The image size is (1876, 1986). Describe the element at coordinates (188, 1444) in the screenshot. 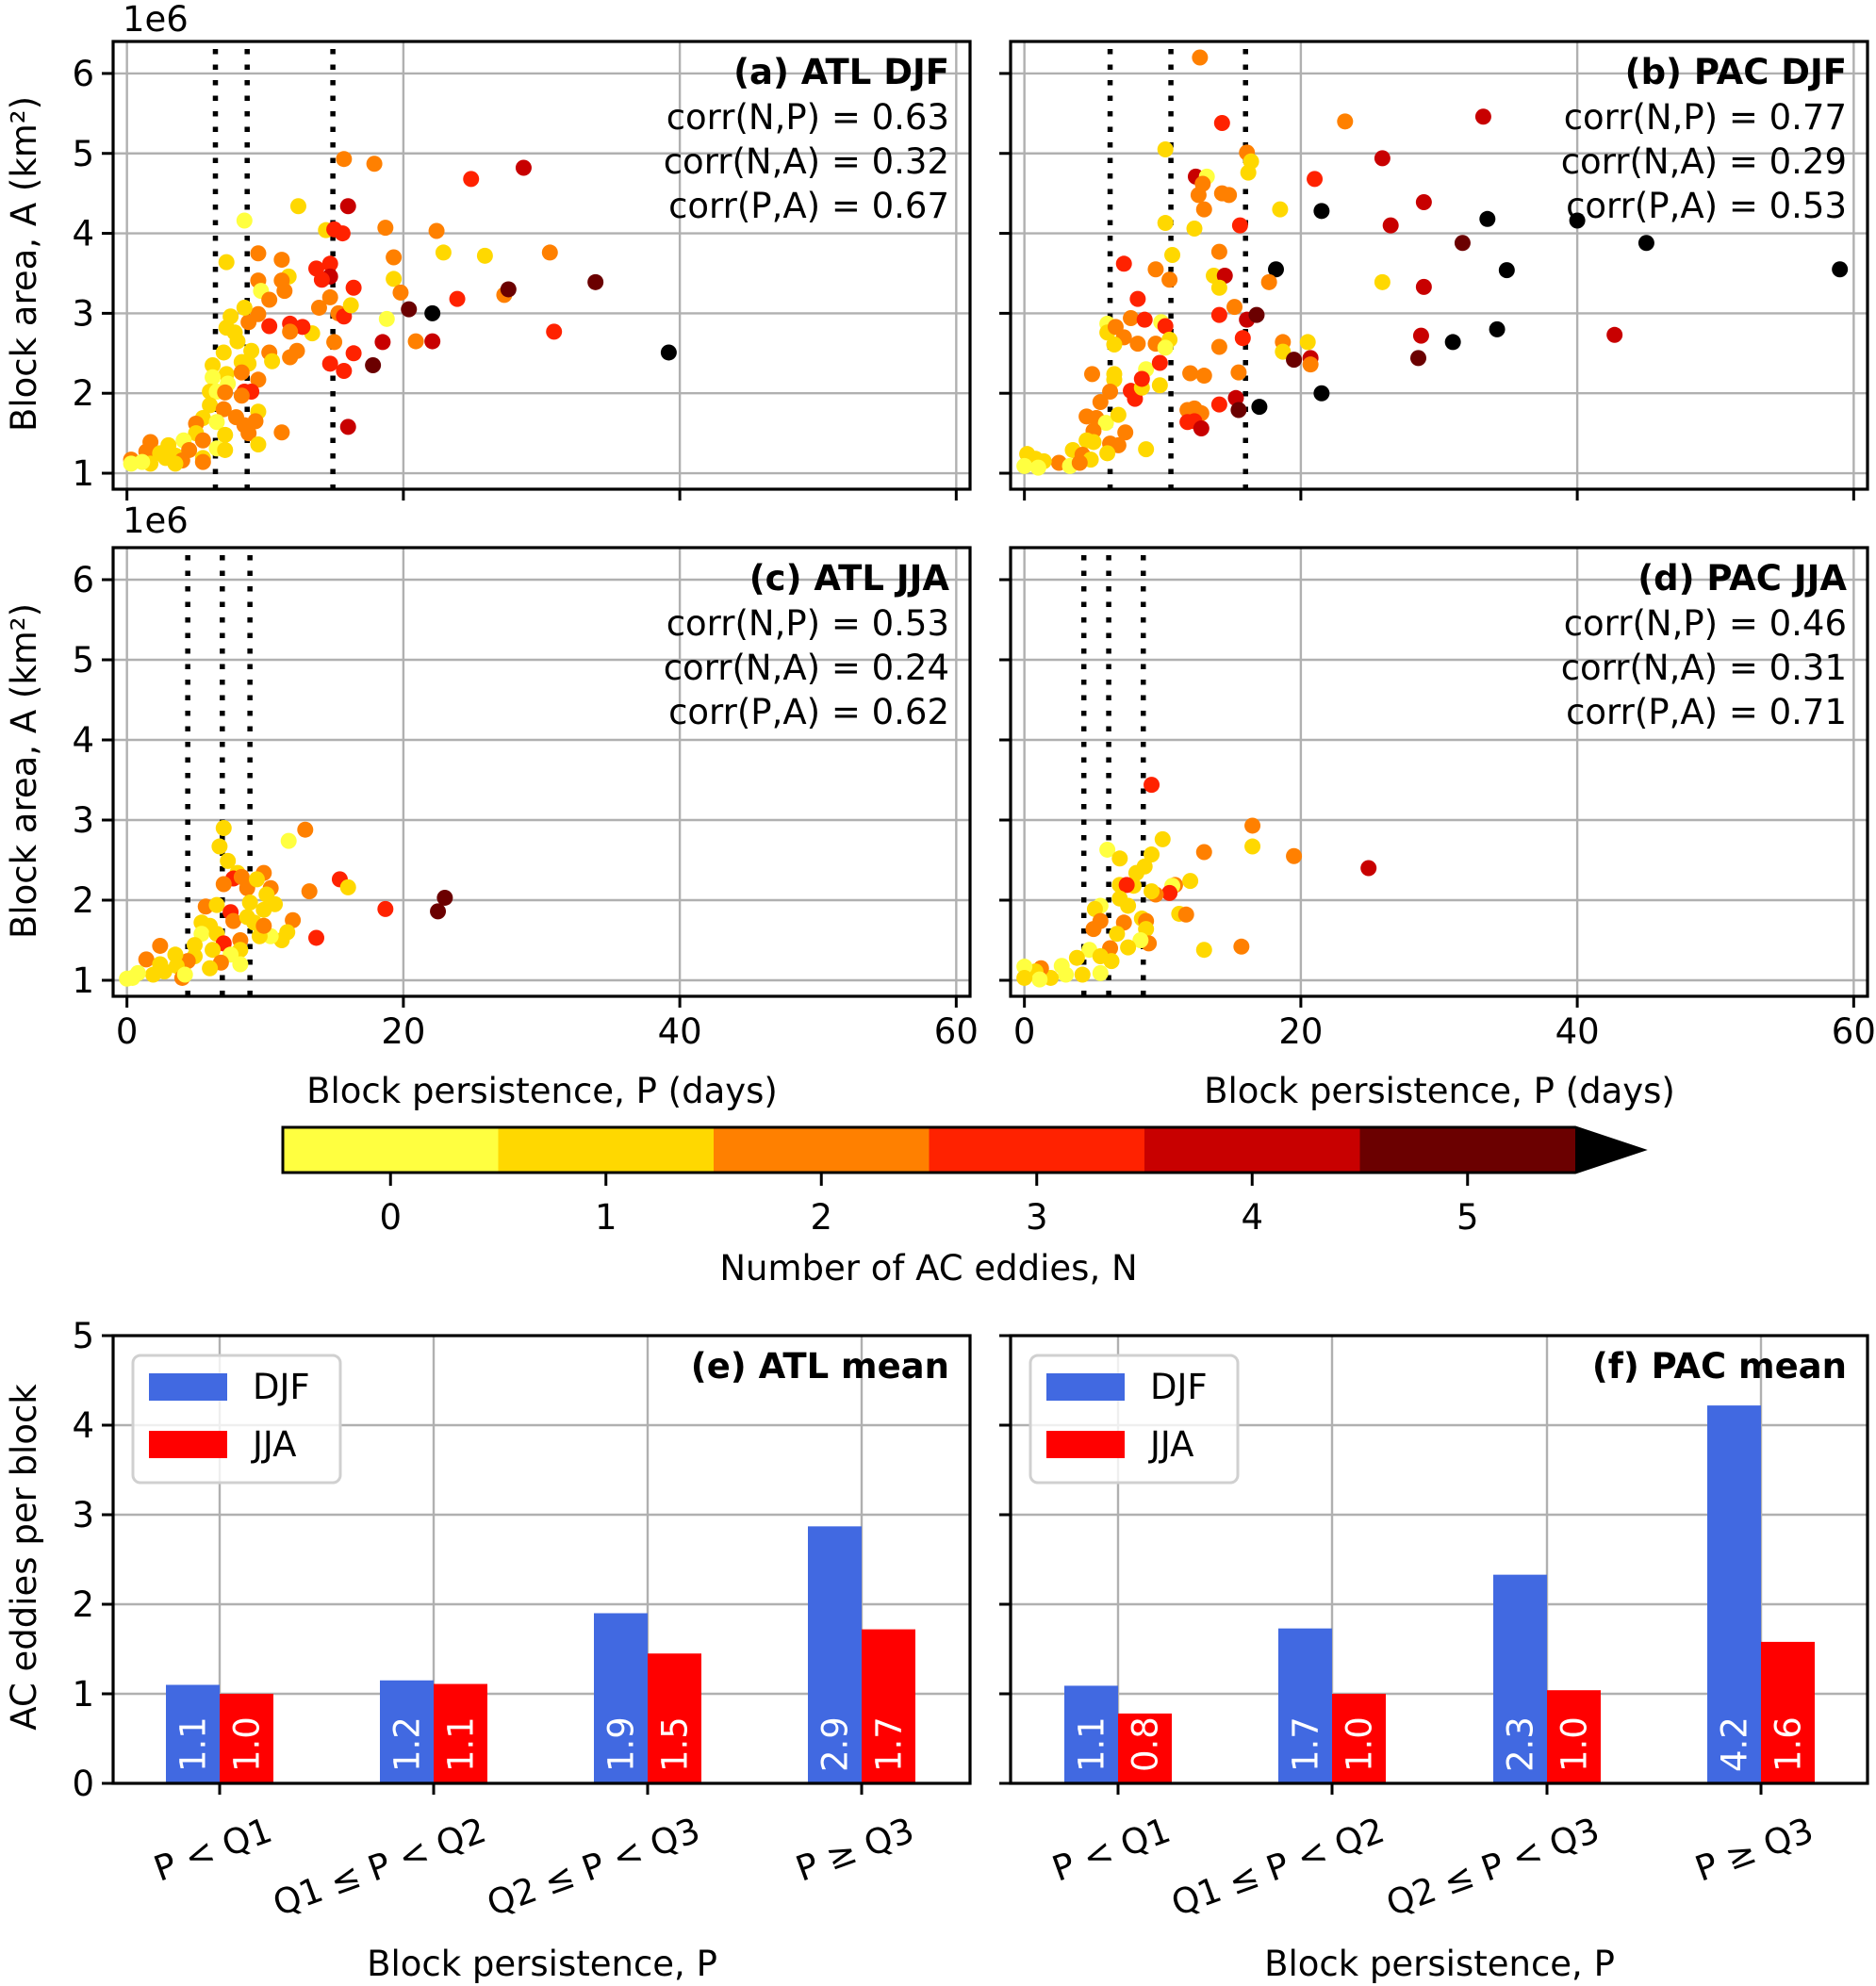

I see `legend-swatch-jja` at that location.